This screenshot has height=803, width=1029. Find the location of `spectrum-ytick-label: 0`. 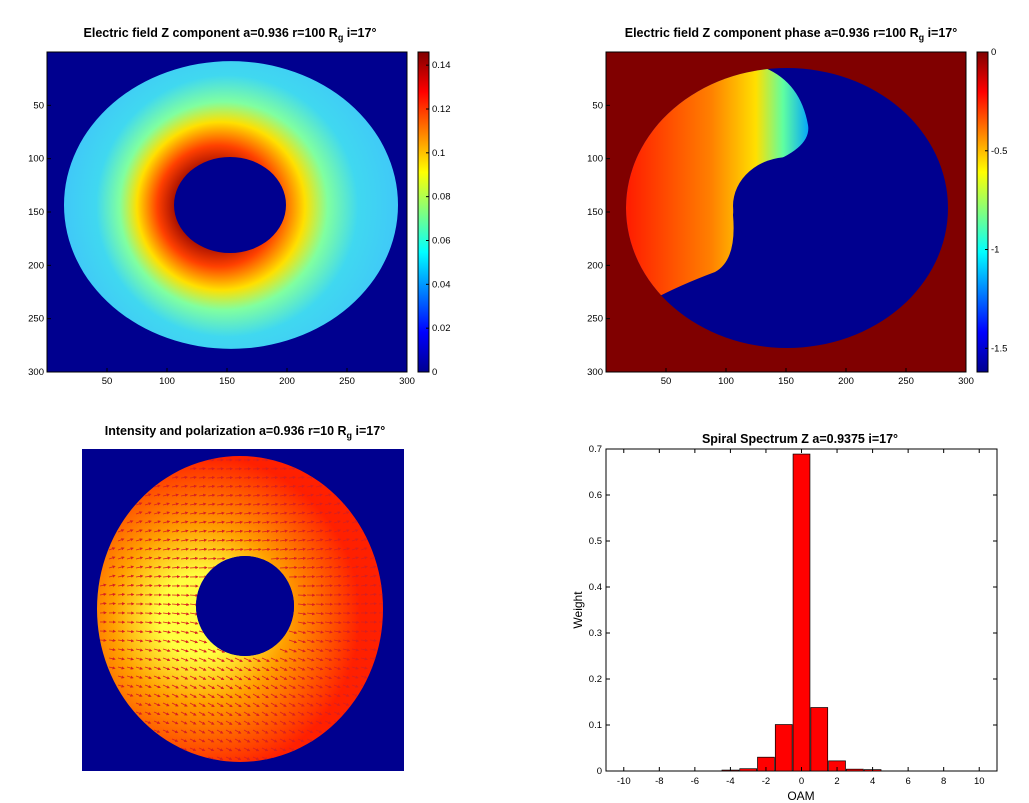

spectrum-ytick-label: 0 is located at coordinates (599, 771).